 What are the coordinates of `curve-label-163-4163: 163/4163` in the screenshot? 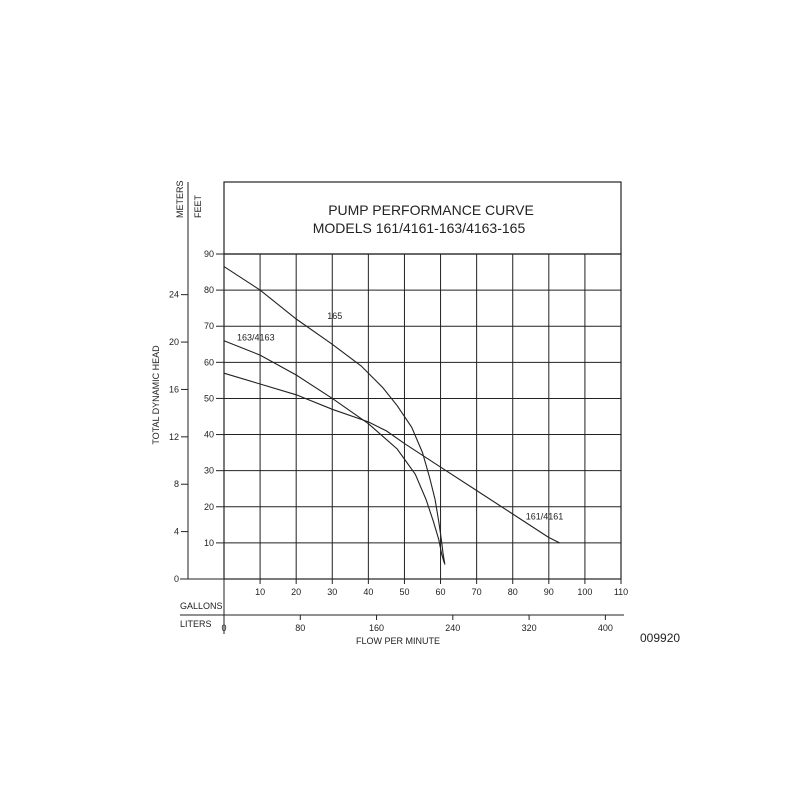 It's located at (256, 338).